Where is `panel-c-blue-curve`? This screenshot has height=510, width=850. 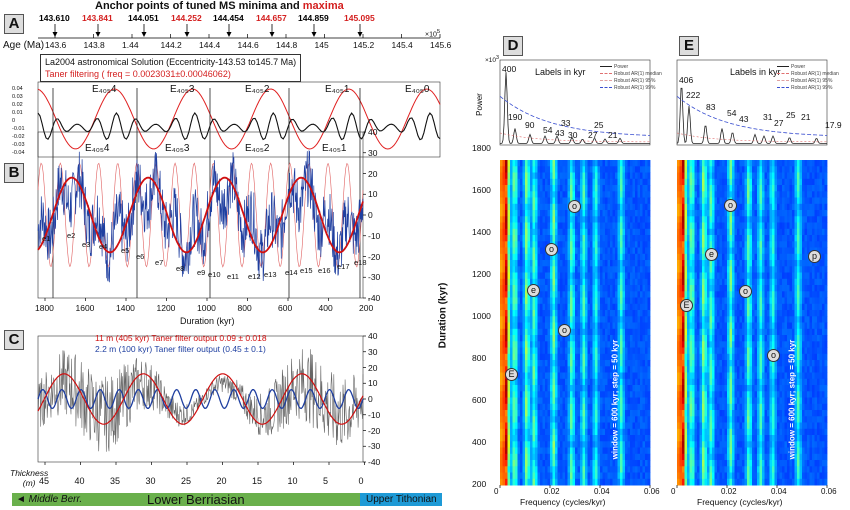 panel-c-blue-curve is located at coordinates (200, 399).